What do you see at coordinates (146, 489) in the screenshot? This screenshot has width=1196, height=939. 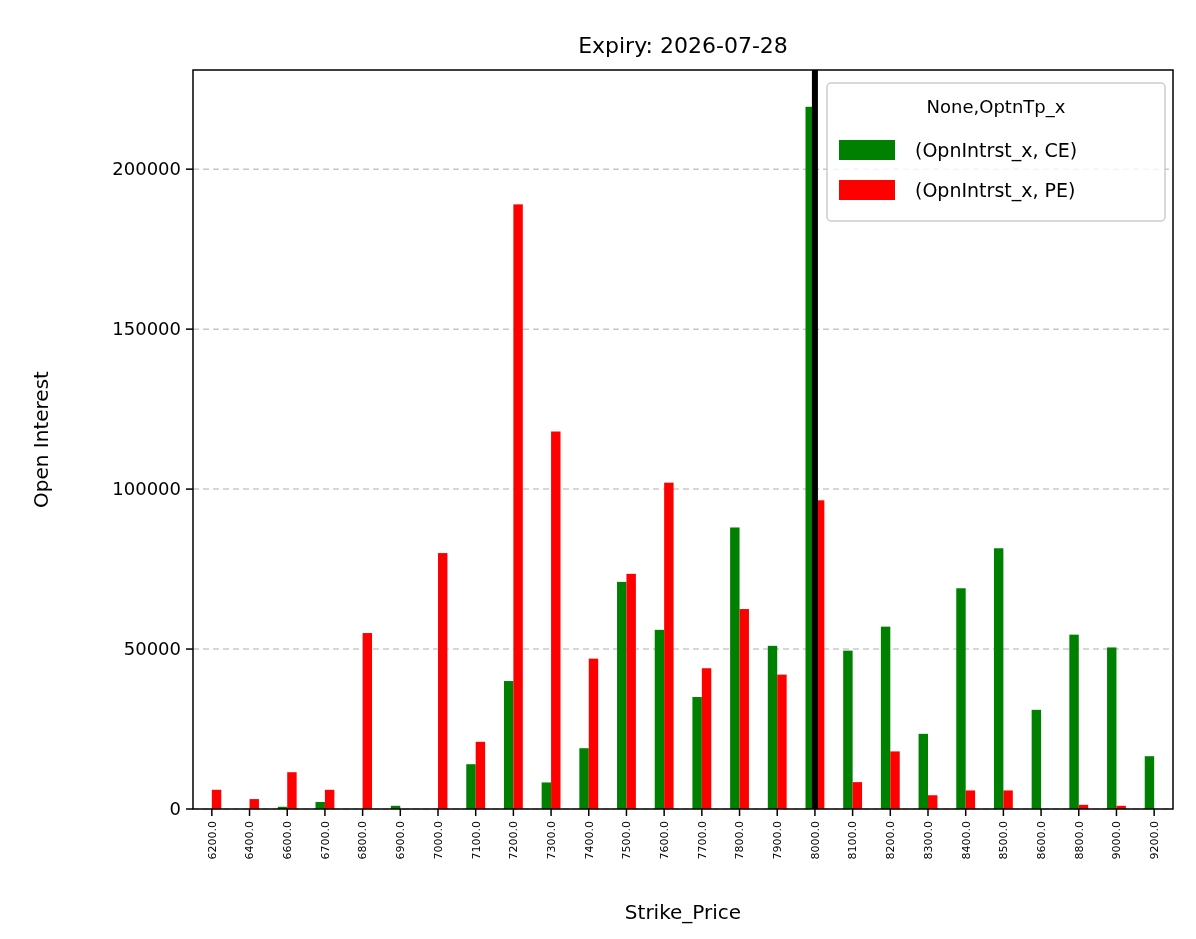 I see `y-tick-label: 100000` at bounding box center [146, 489].